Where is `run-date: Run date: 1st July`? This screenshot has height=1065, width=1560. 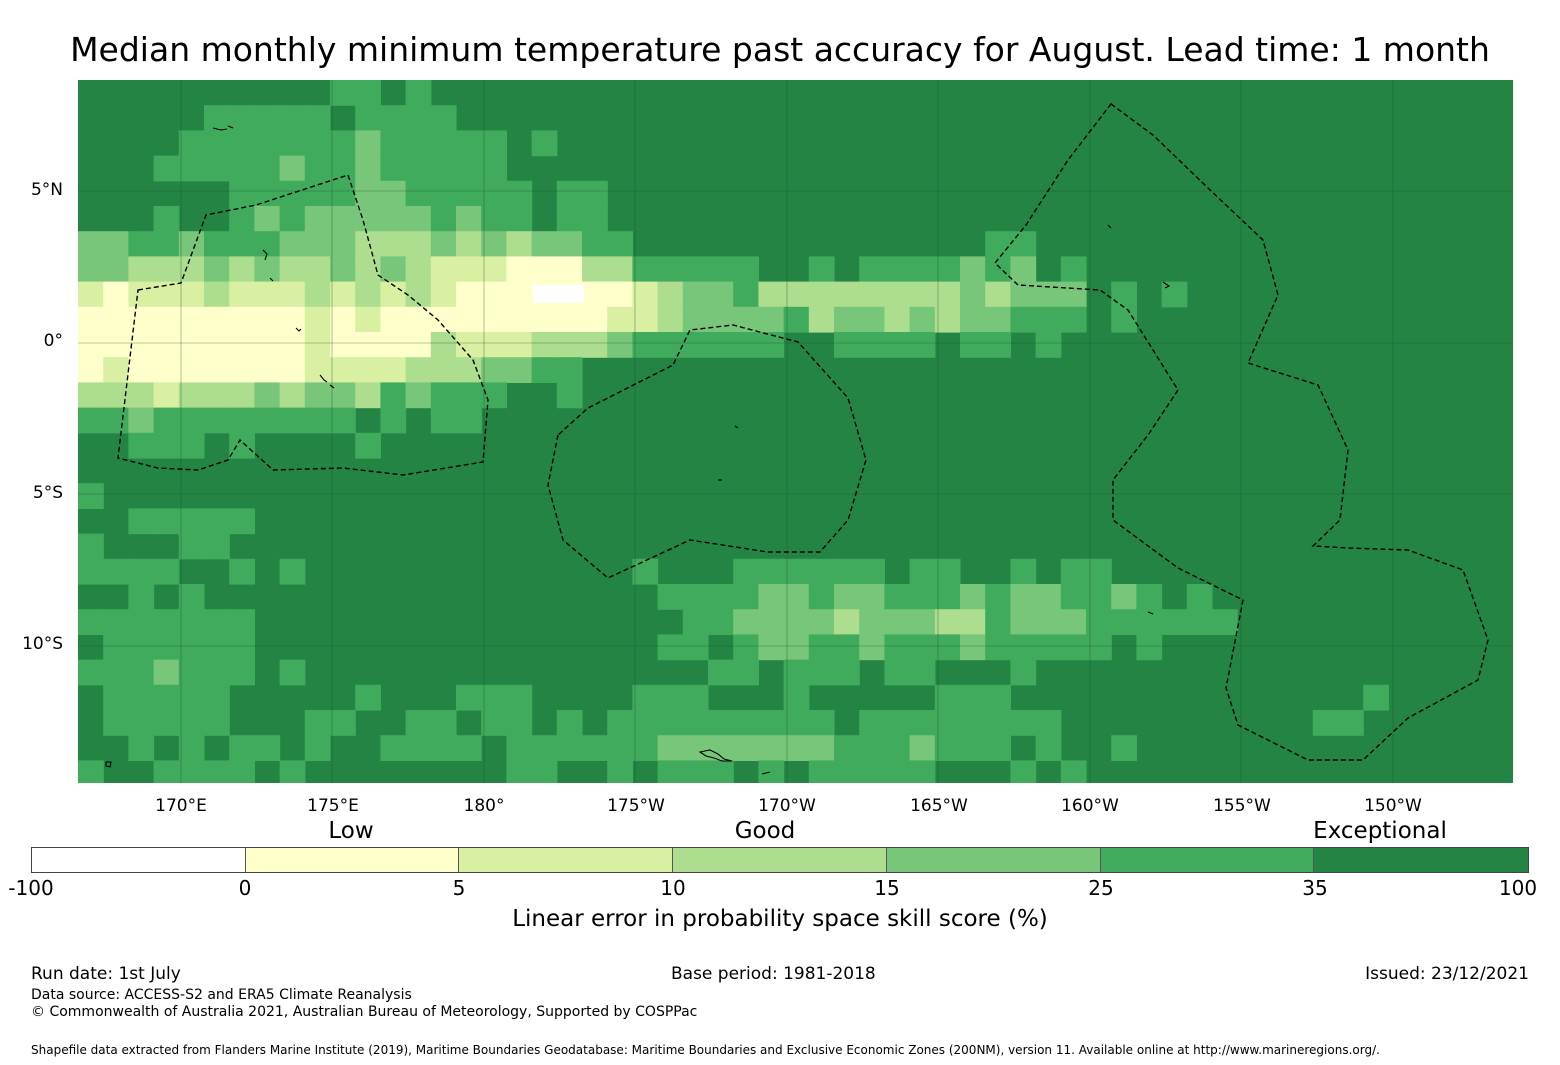 run-date: Run date: 1st July is located at coordinates (106, 974).